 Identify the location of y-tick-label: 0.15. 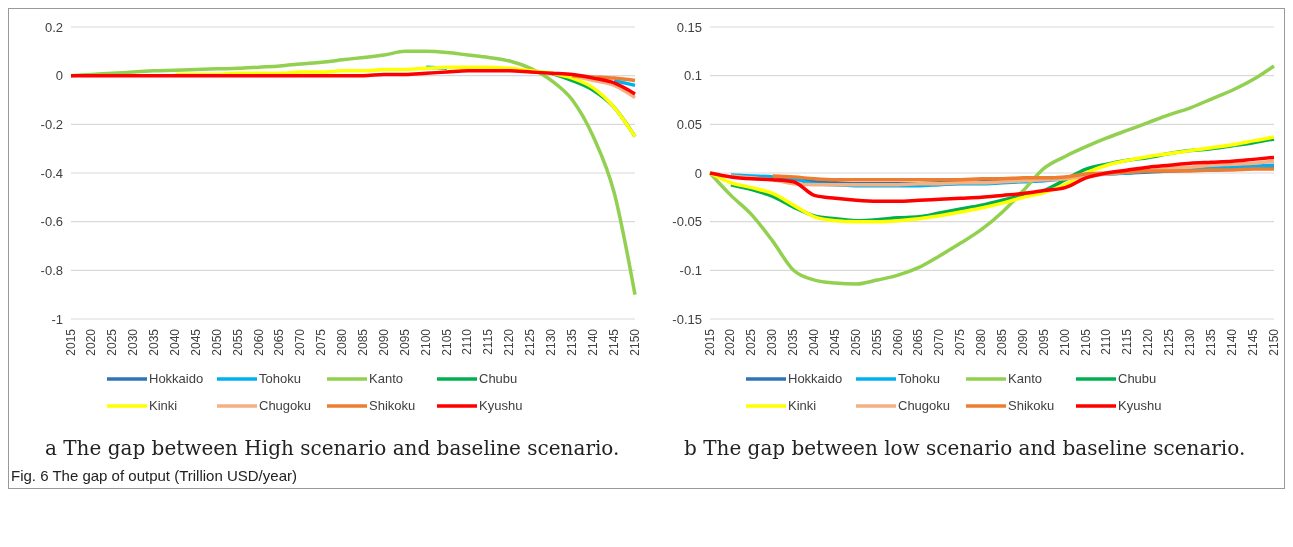
(689, 27).